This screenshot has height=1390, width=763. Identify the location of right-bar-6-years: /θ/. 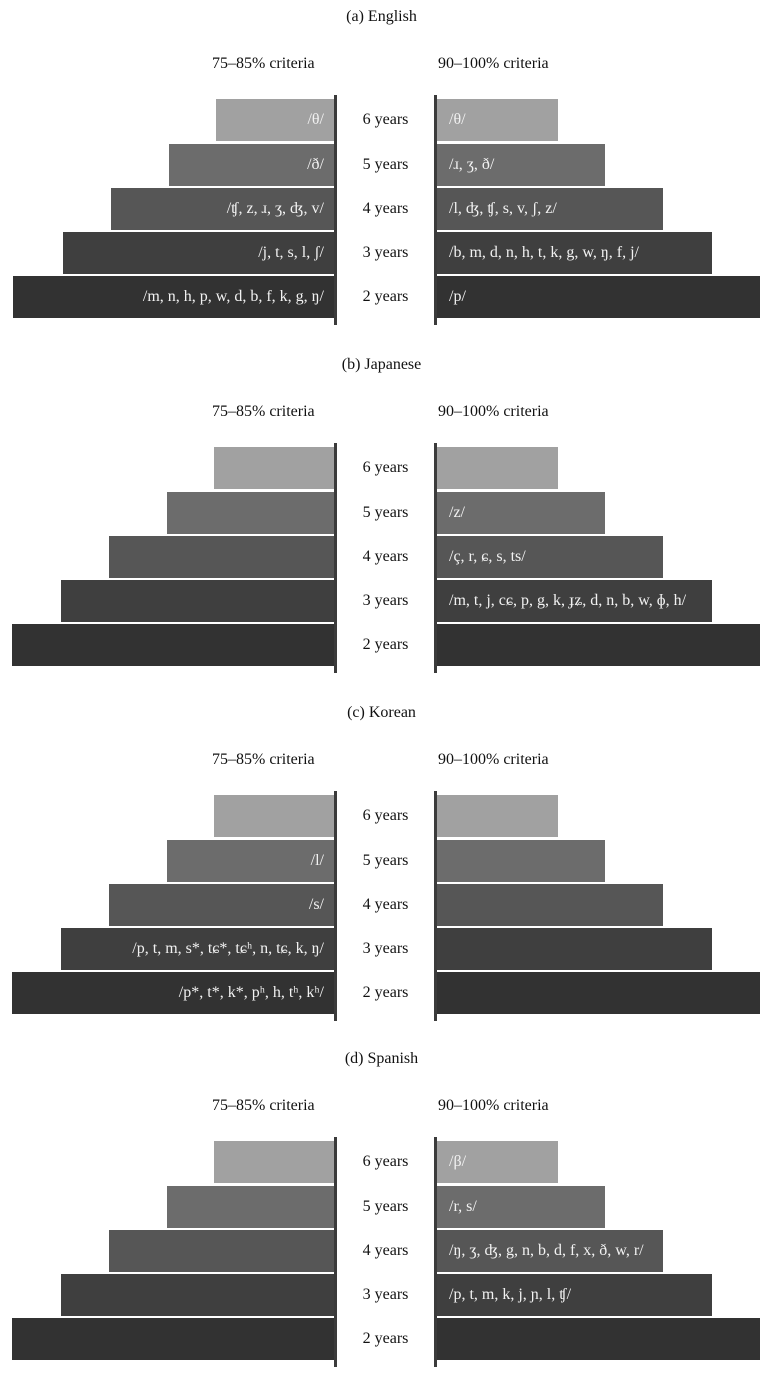
(497, 120).